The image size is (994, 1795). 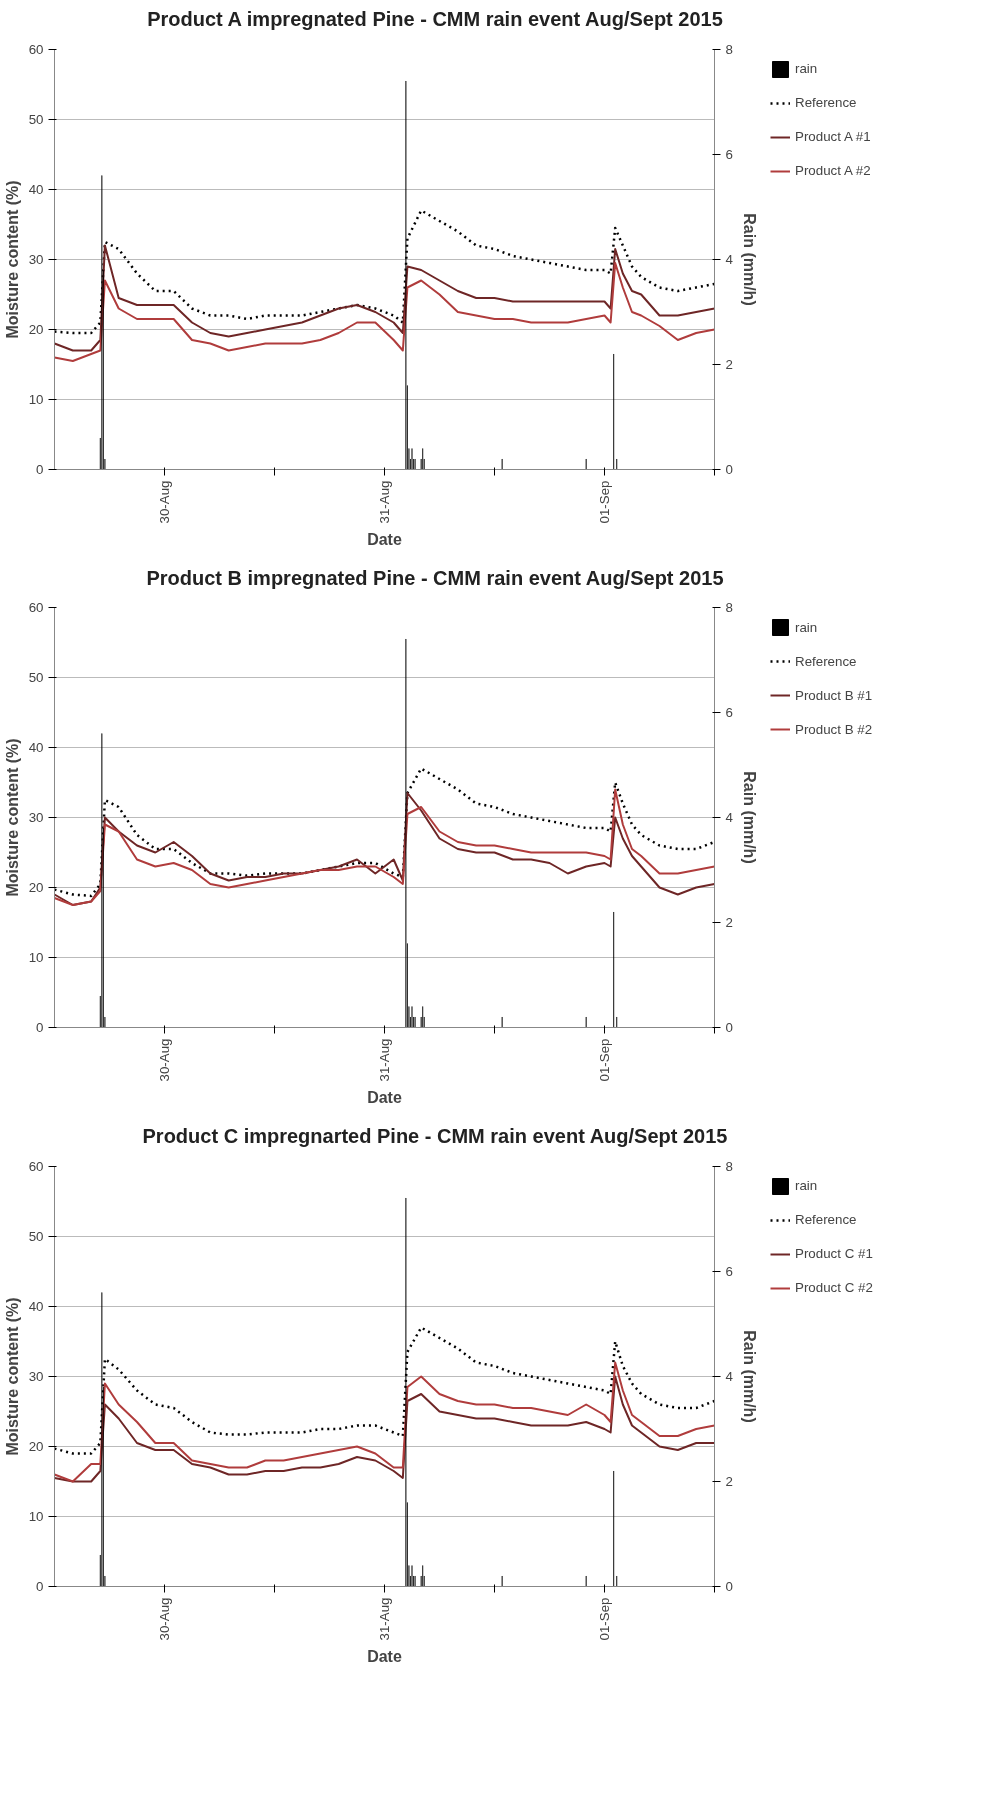 What do you see at coordinates (834, 695) in the screenshot?
I see `legend-label: Product B #1` at bounding box center [834, 695].